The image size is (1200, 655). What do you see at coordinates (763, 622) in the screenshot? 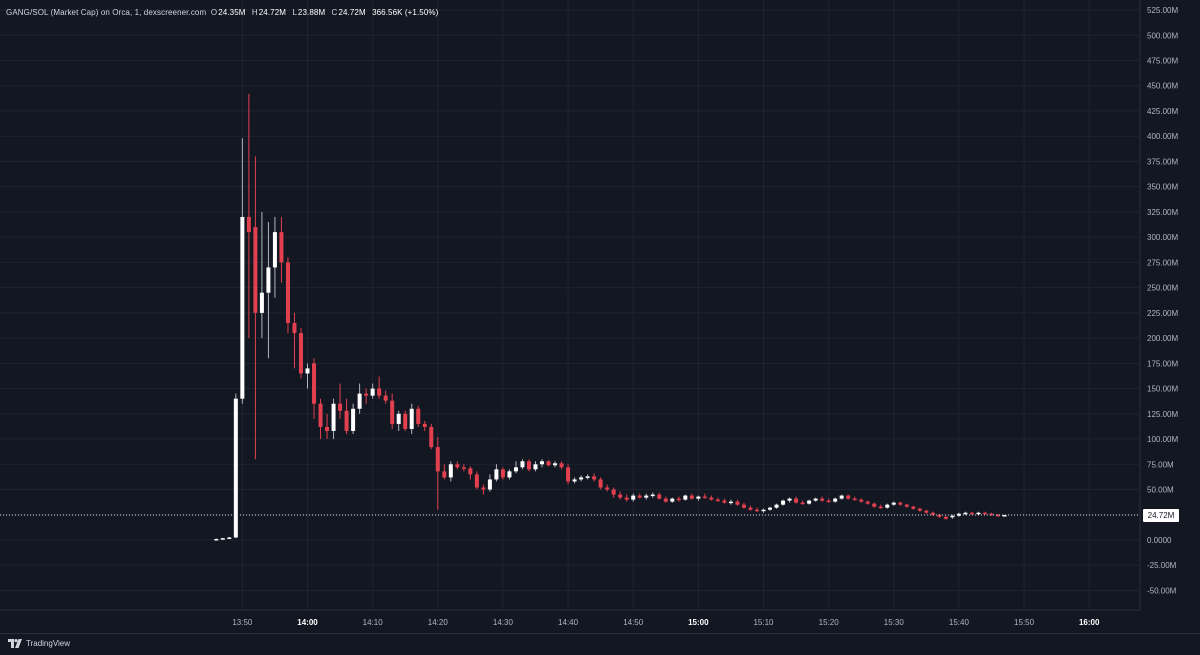
I see `x-tick-label: 15:10` at bounding box center [763, 622].